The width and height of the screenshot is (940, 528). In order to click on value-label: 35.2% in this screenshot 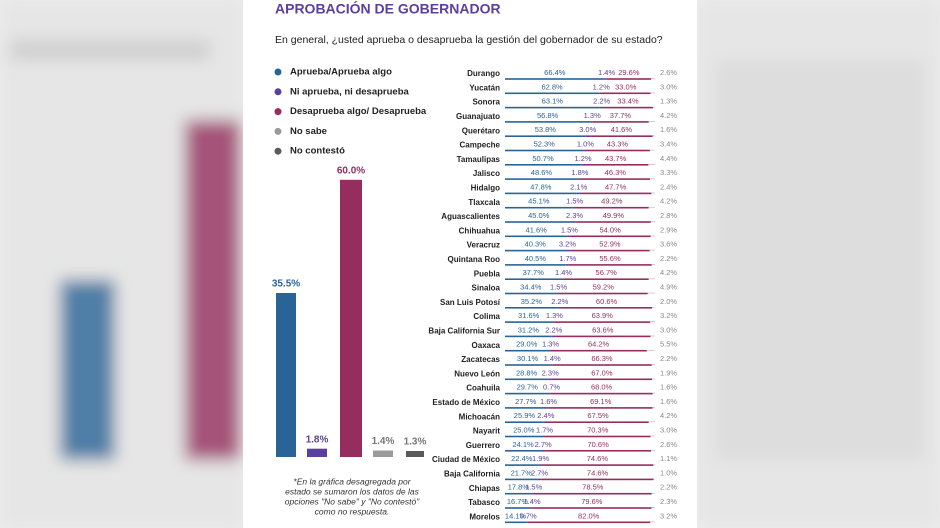, I will do `click(532, 301)`.